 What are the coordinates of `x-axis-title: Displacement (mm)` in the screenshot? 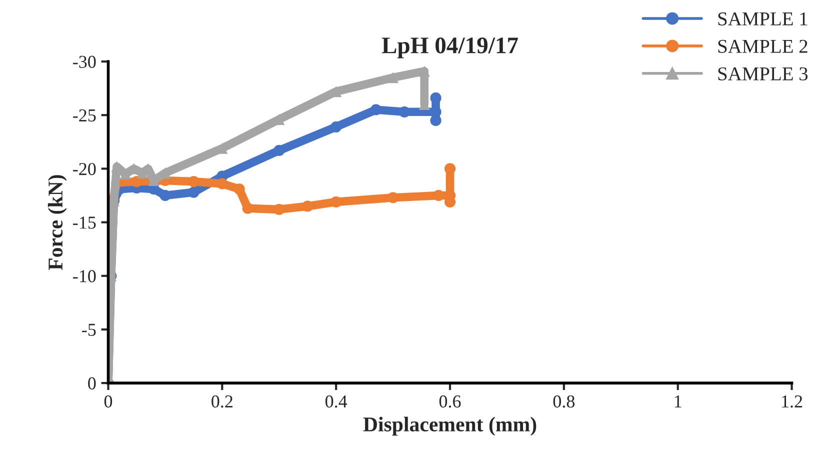 It's located at (449, 426).